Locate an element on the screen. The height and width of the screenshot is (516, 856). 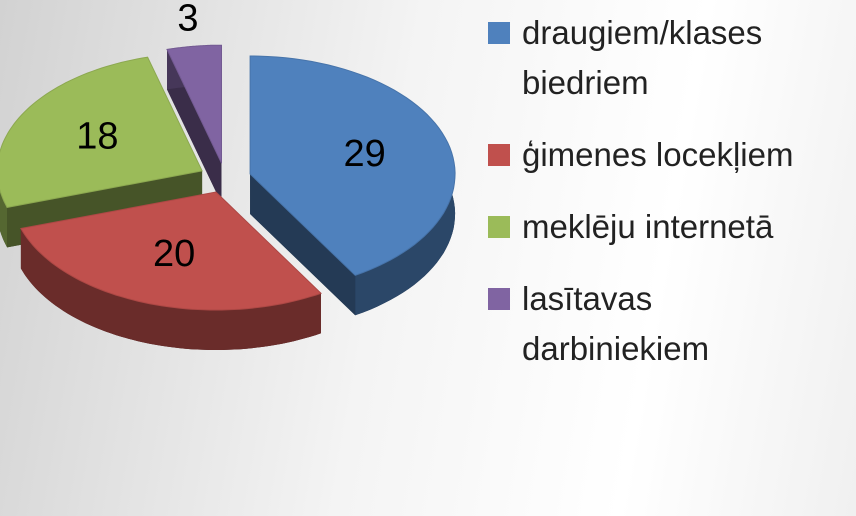
legend-label: draugiem/klases biedriem is located at coordinates (642, 57).